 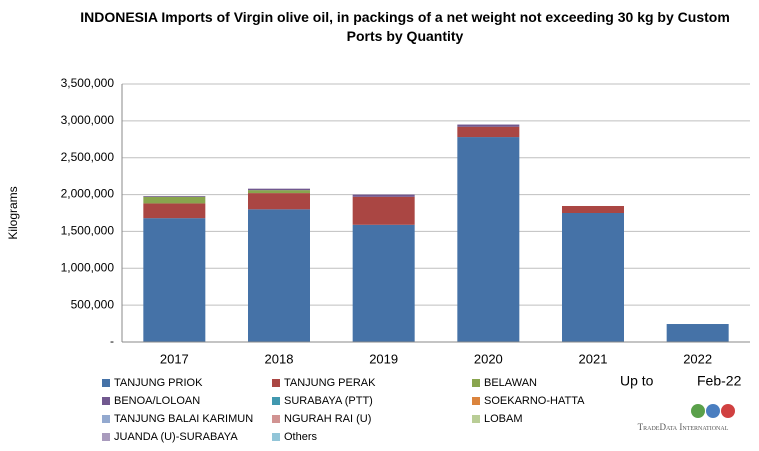 What do you see at coordinates (534, 401) in the screenshot?
I see `legend-label: SOEKARNO-HATTA` at bounding box center [534, 401].